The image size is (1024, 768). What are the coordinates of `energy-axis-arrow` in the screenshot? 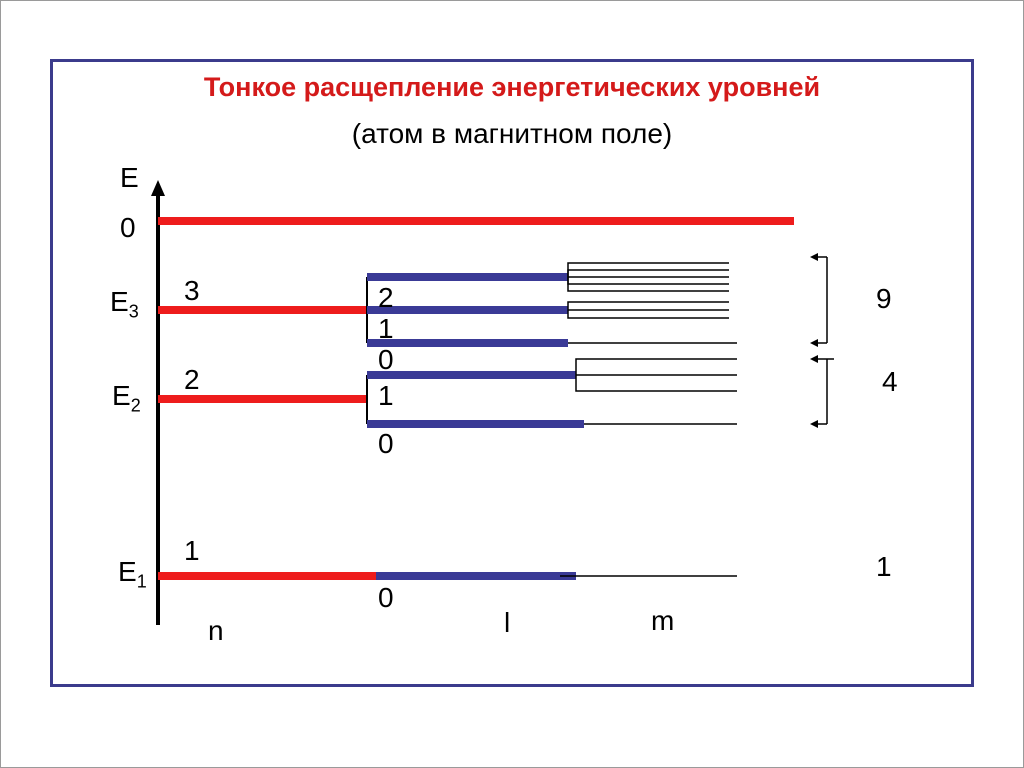 It's located at (158, 188).